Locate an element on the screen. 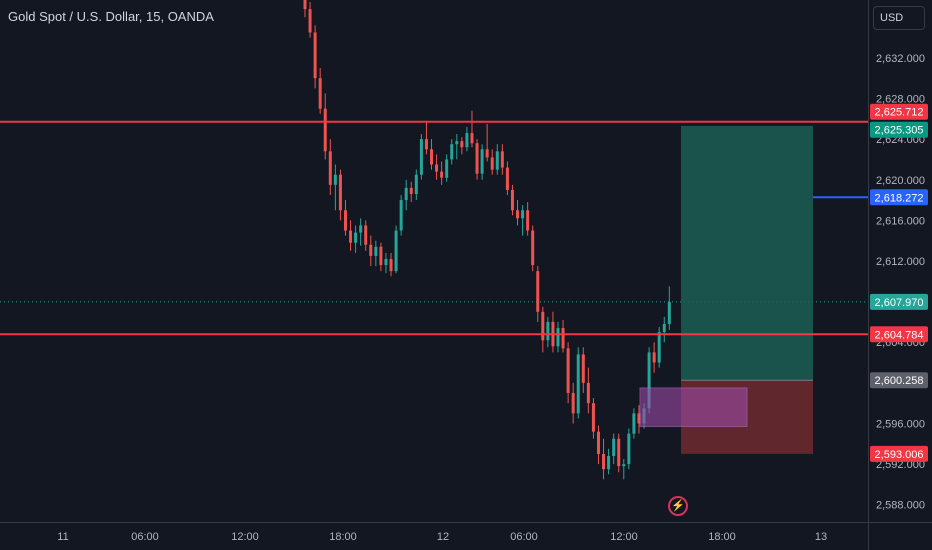 Image resolution: width=932 pixels, height=550 pixels. y-tick-label: 2,596.000 is located at coordinates (900, 424).